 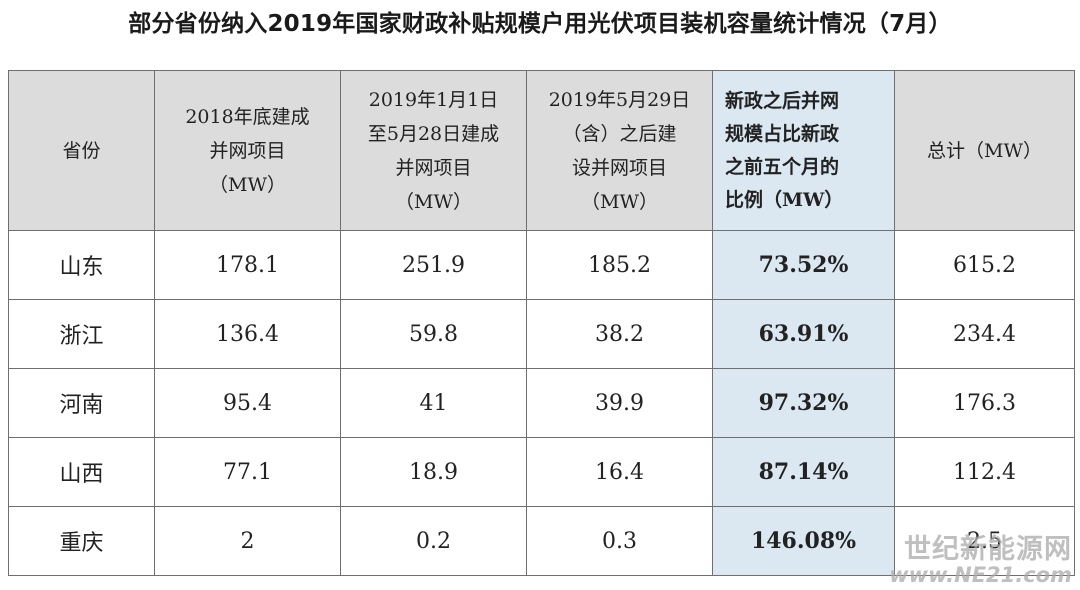 I want to click on header-built-2018: 2018年底建成 并网项目 （MW）, so click(x=247, y=150).